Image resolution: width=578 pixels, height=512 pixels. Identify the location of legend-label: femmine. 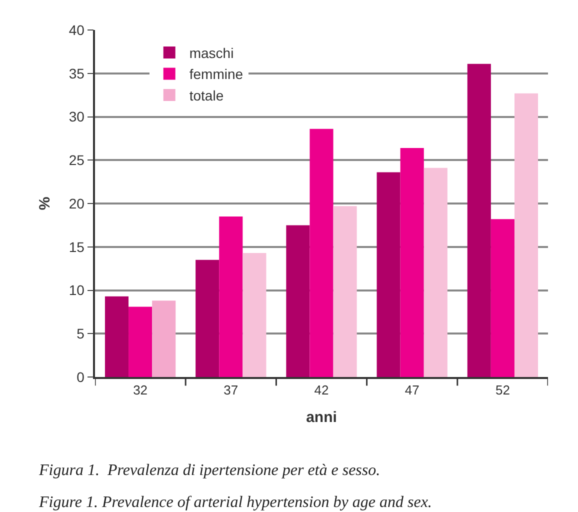
(216, 74).